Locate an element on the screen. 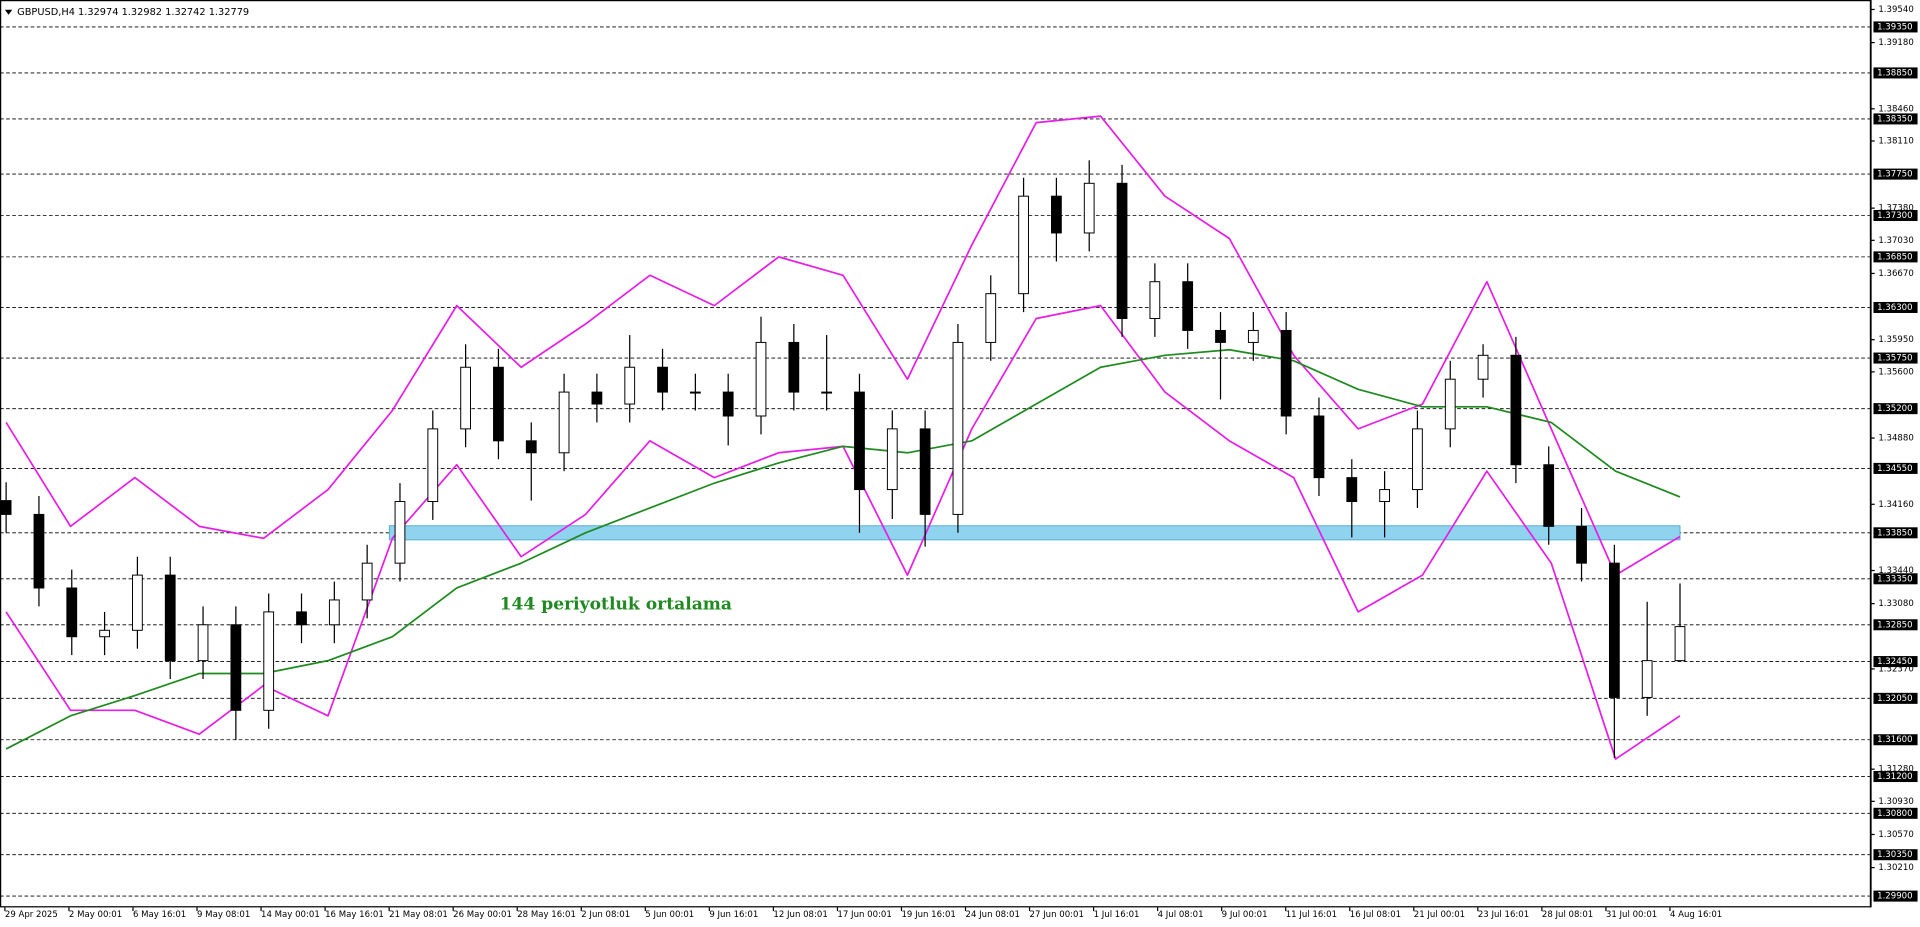 The image size is (1920, 927). x-tick-label: 6 May 16:01 is located at coordinates (159, 915).